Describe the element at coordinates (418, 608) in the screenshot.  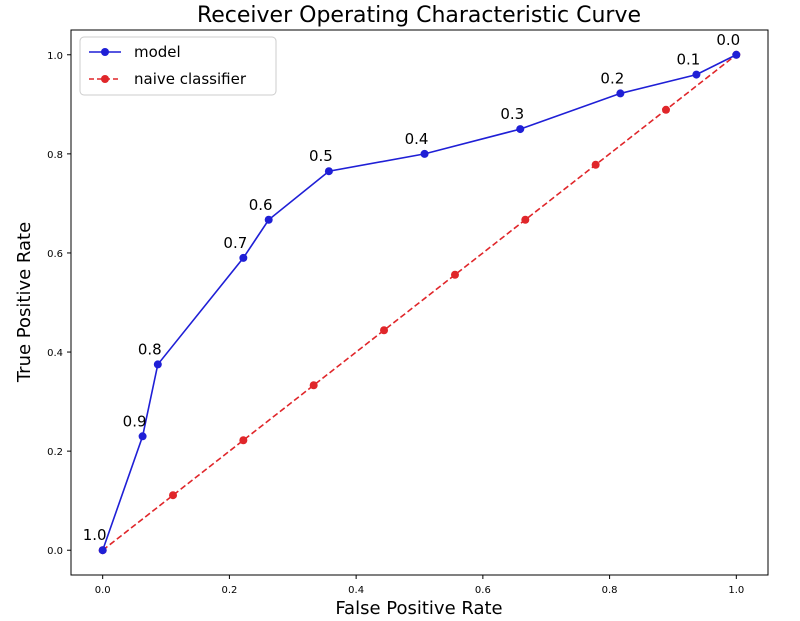
I see `x-axis-label: False Positive Rate` at that location.